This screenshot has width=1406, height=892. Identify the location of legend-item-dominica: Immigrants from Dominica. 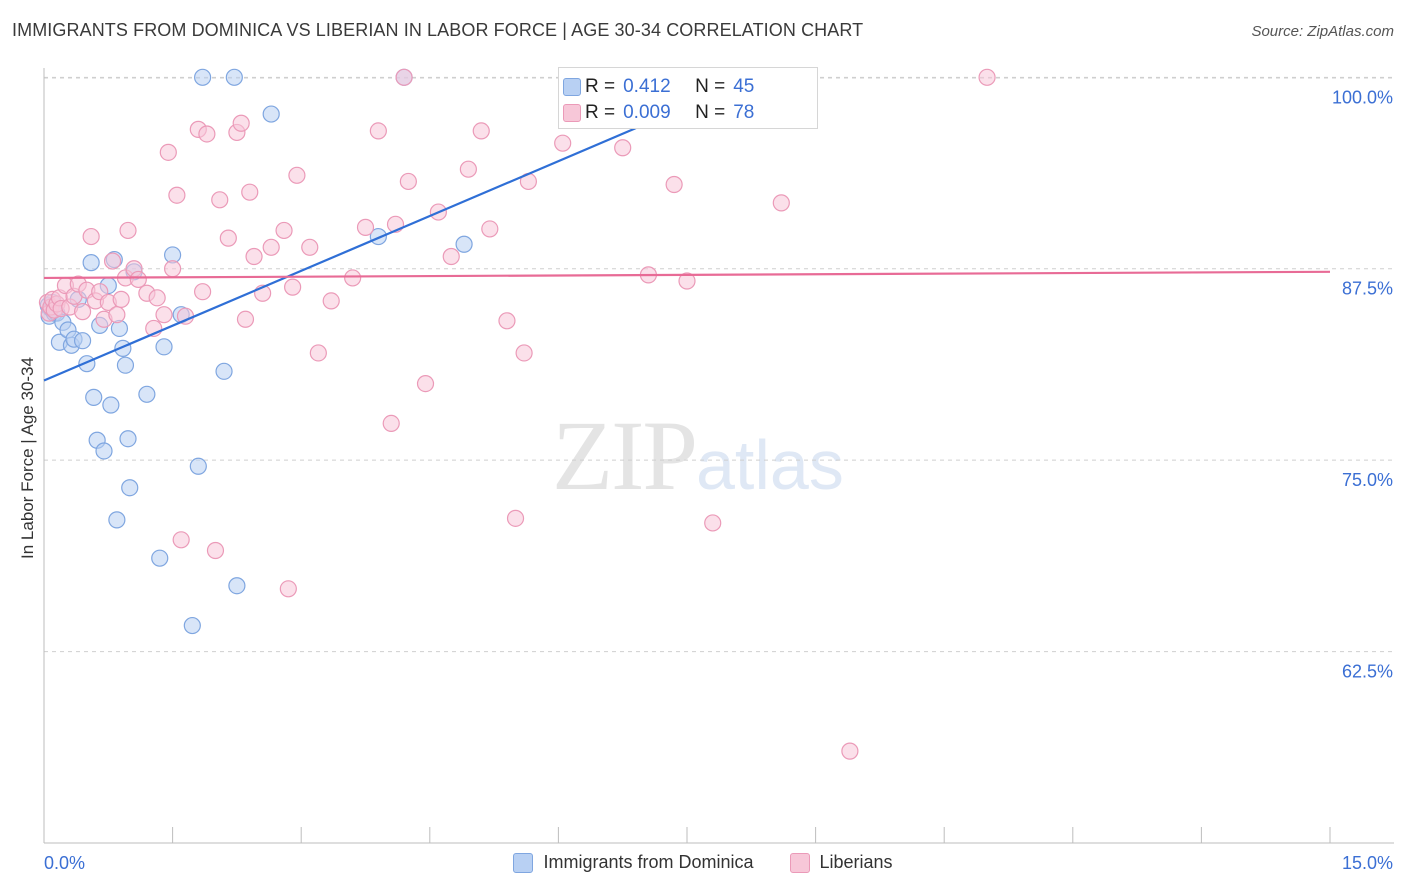
(633, 862).